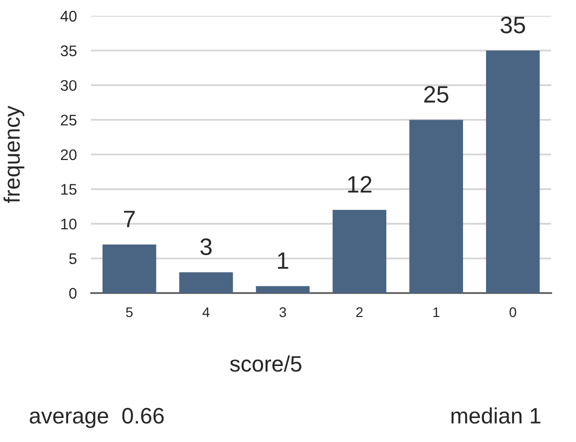 The height and width of the screenshot is (442, 576). I want to click on y-axis-title: frequency, so click(14, 154).